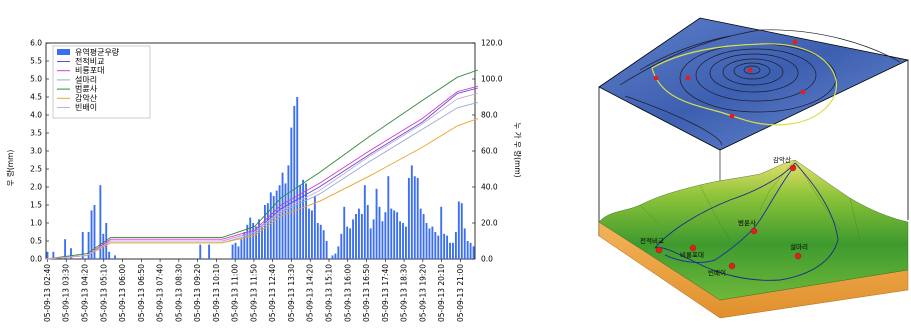 The image size is (911, 336). What do you see at coordinates (36, 115) in the screenshot?
I see `left-tick-label: 4.0` at bounding box center [36, 115].